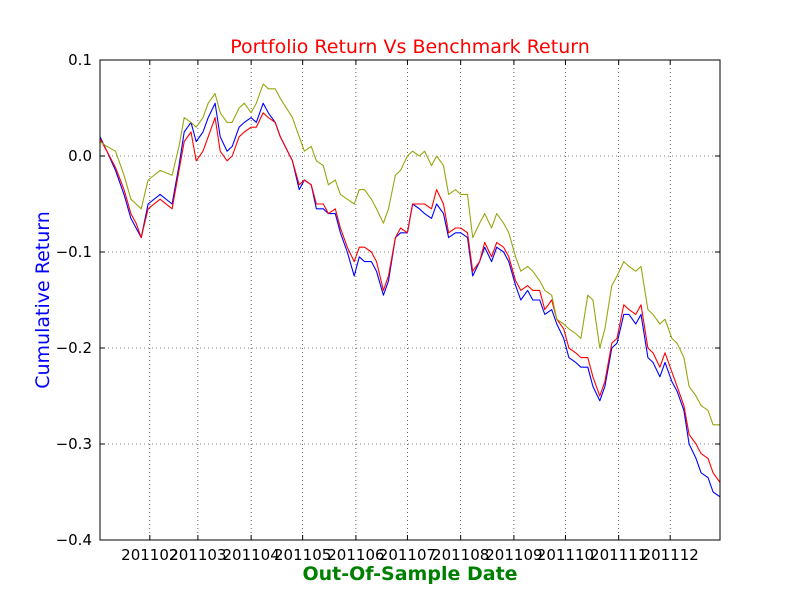  What do you see at coordinates (74, 444) in the screenshot?
I see `y-tick-label: −0.3` at bounding box center [74, 444].